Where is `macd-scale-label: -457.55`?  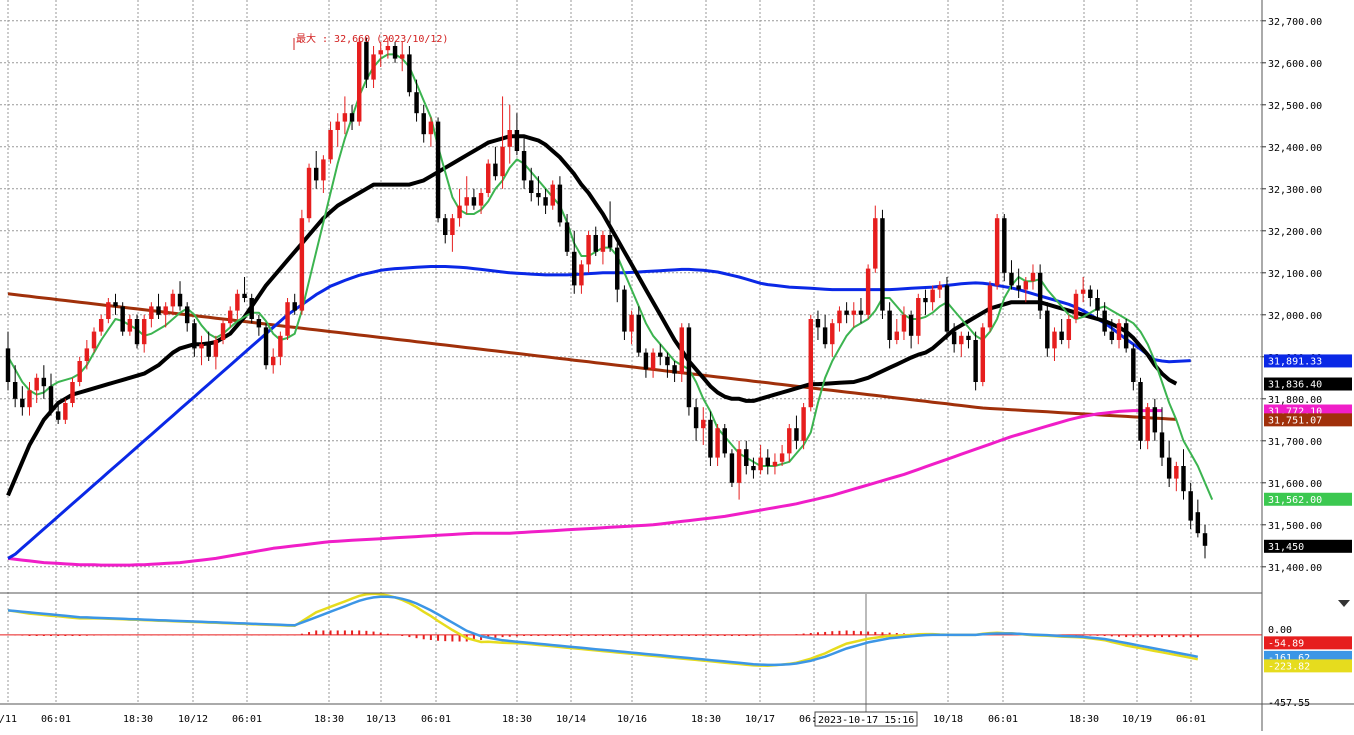 macd-scale-label: -457.55 is located at coordinates (1289, 703).